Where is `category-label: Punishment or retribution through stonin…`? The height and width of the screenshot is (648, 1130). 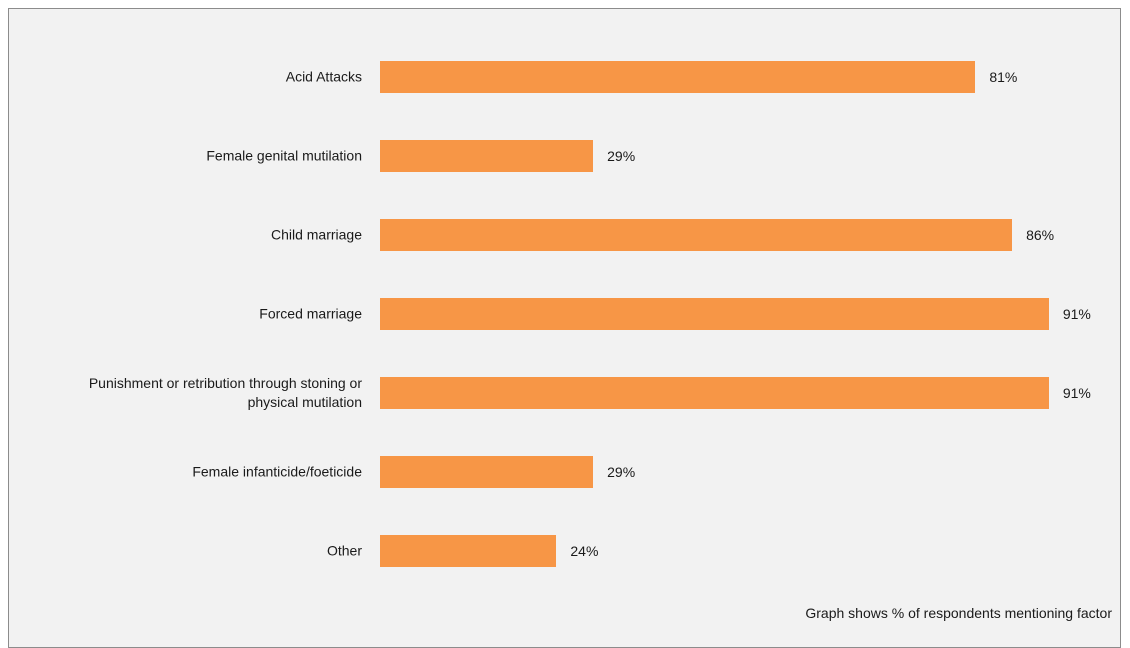 category-label: Punishment or retribution through stonin… is located at coordinates (225, 392).